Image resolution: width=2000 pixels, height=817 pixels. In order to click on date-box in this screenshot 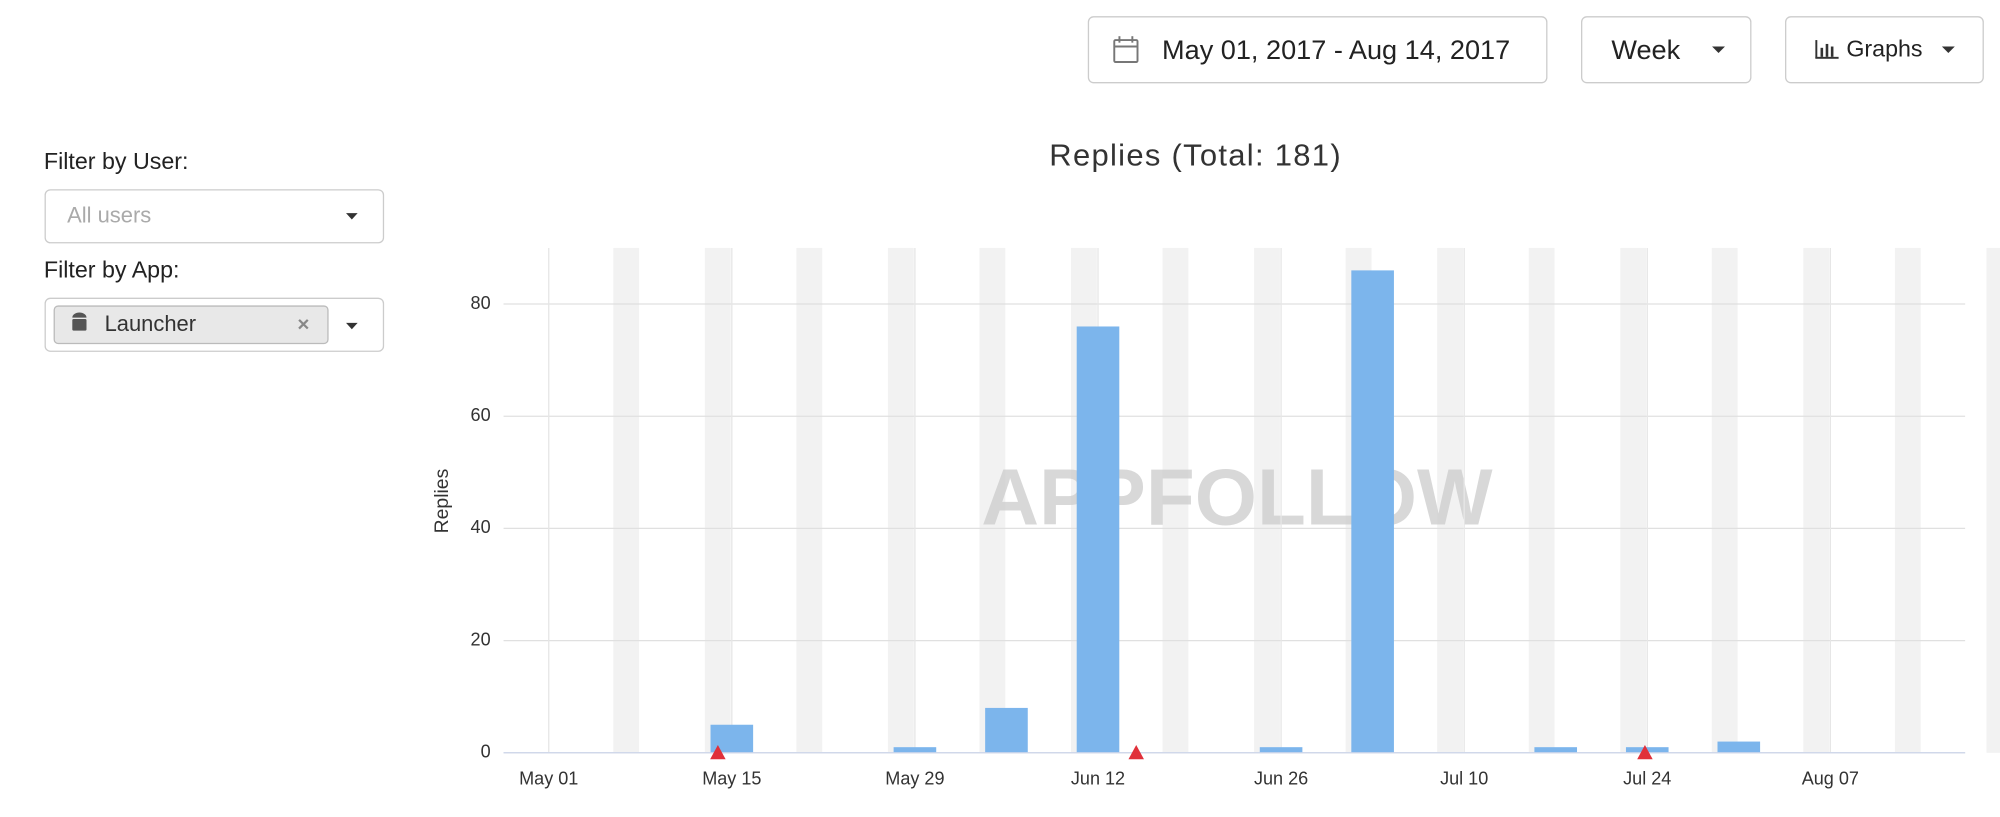, I will do `click(1317, 50)`.